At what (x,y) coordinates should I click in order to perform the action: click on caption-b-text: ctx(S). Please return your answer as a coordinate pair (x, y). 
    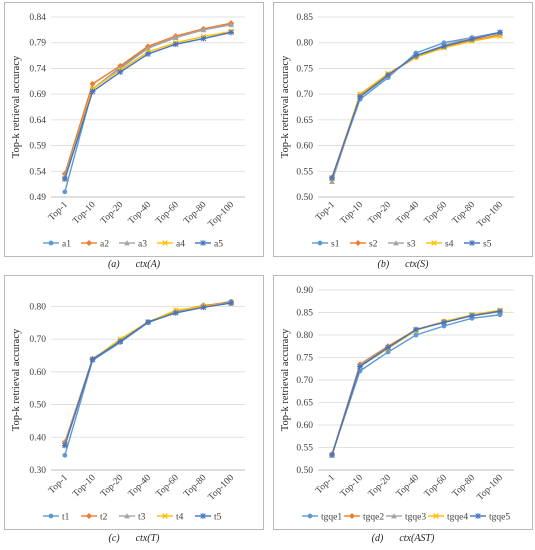
    Looking at the image, I should click on (417, 264).